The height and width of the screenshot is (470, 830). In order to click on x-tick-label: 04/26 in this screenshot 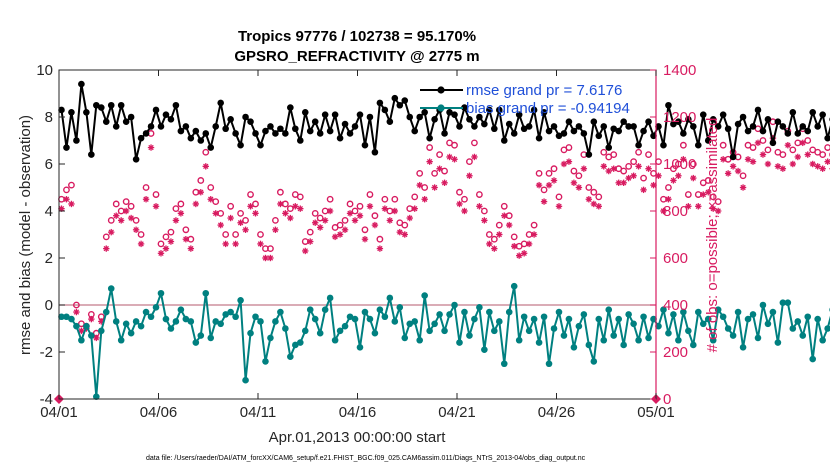, I will do `click(557, 412)`.